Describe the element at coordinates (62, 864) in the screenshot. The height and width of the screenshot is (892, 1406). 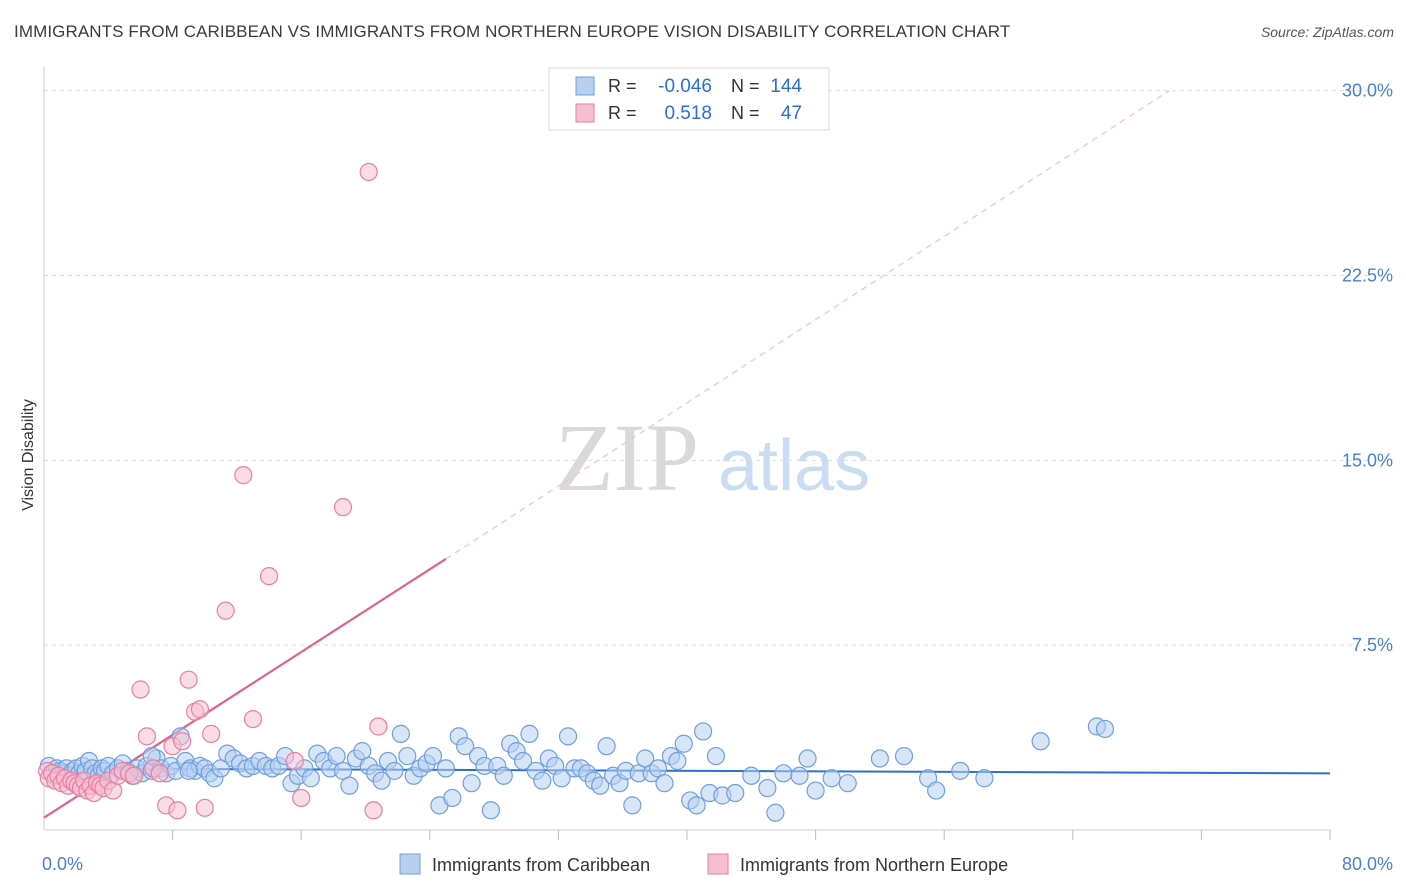
I see `x-tick-label-0: 0.0%` at that location.